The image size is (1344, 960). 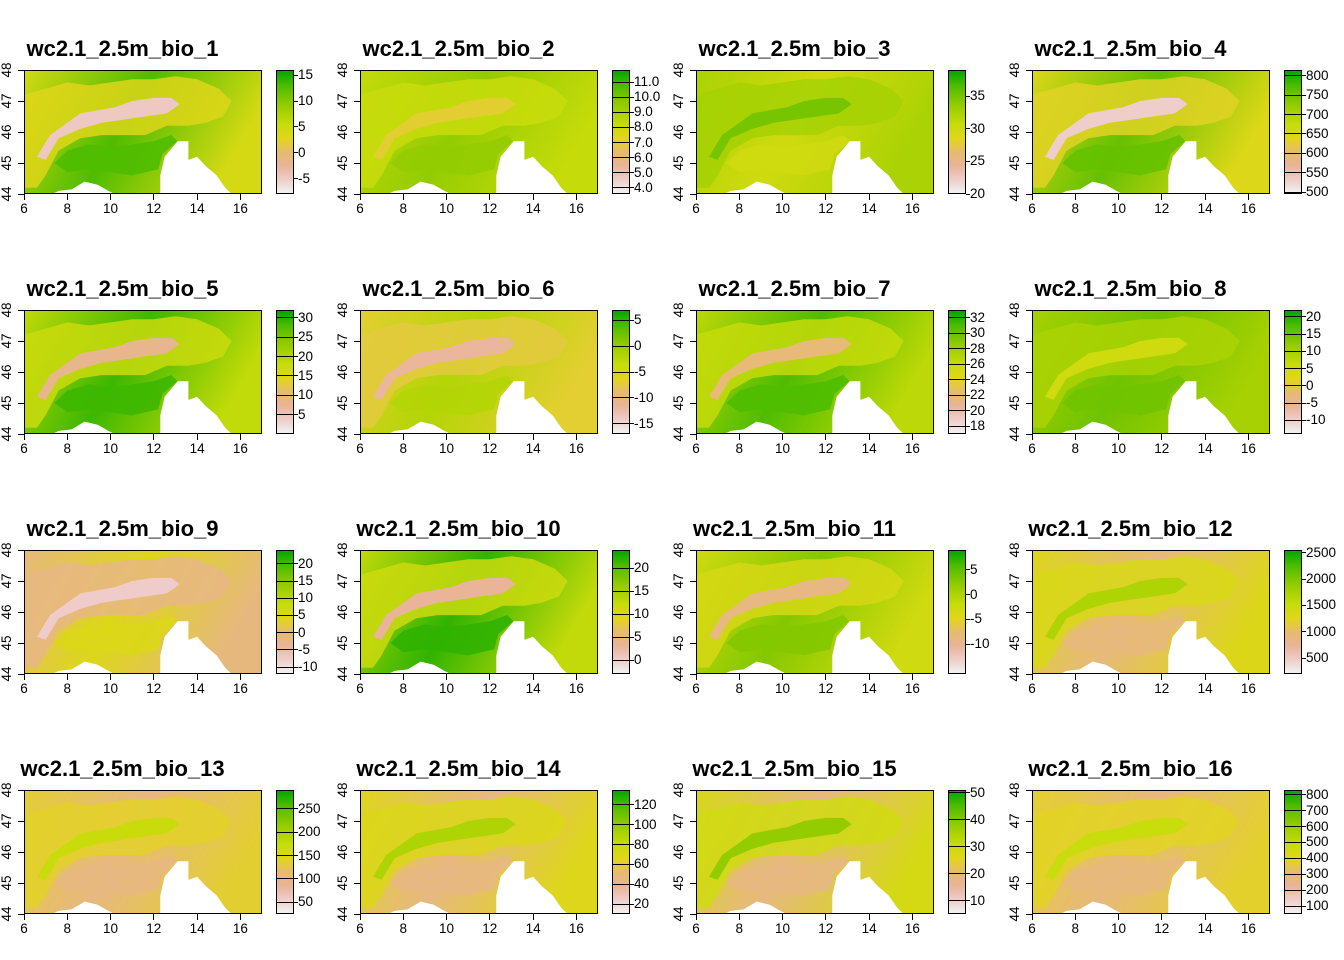 I want to click on legend-tick-label: 300, so click(x=1317, y=874).